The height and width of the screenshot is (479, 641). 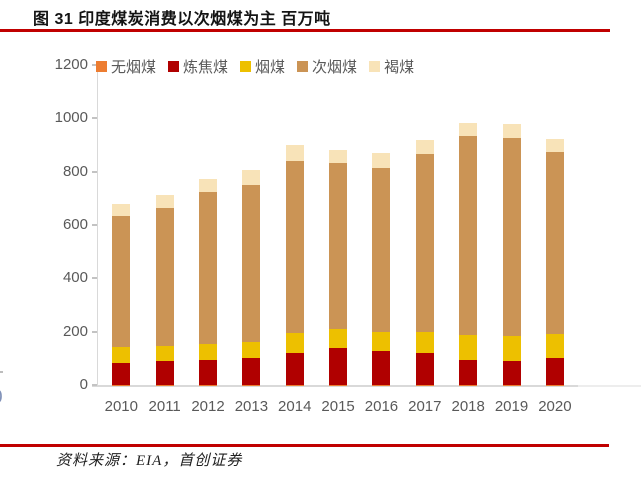 What do you see at coordinates (164, 353) in the screenshot?
I see `bar-segment-烟煤-2011` at bounding box center [164, 353].